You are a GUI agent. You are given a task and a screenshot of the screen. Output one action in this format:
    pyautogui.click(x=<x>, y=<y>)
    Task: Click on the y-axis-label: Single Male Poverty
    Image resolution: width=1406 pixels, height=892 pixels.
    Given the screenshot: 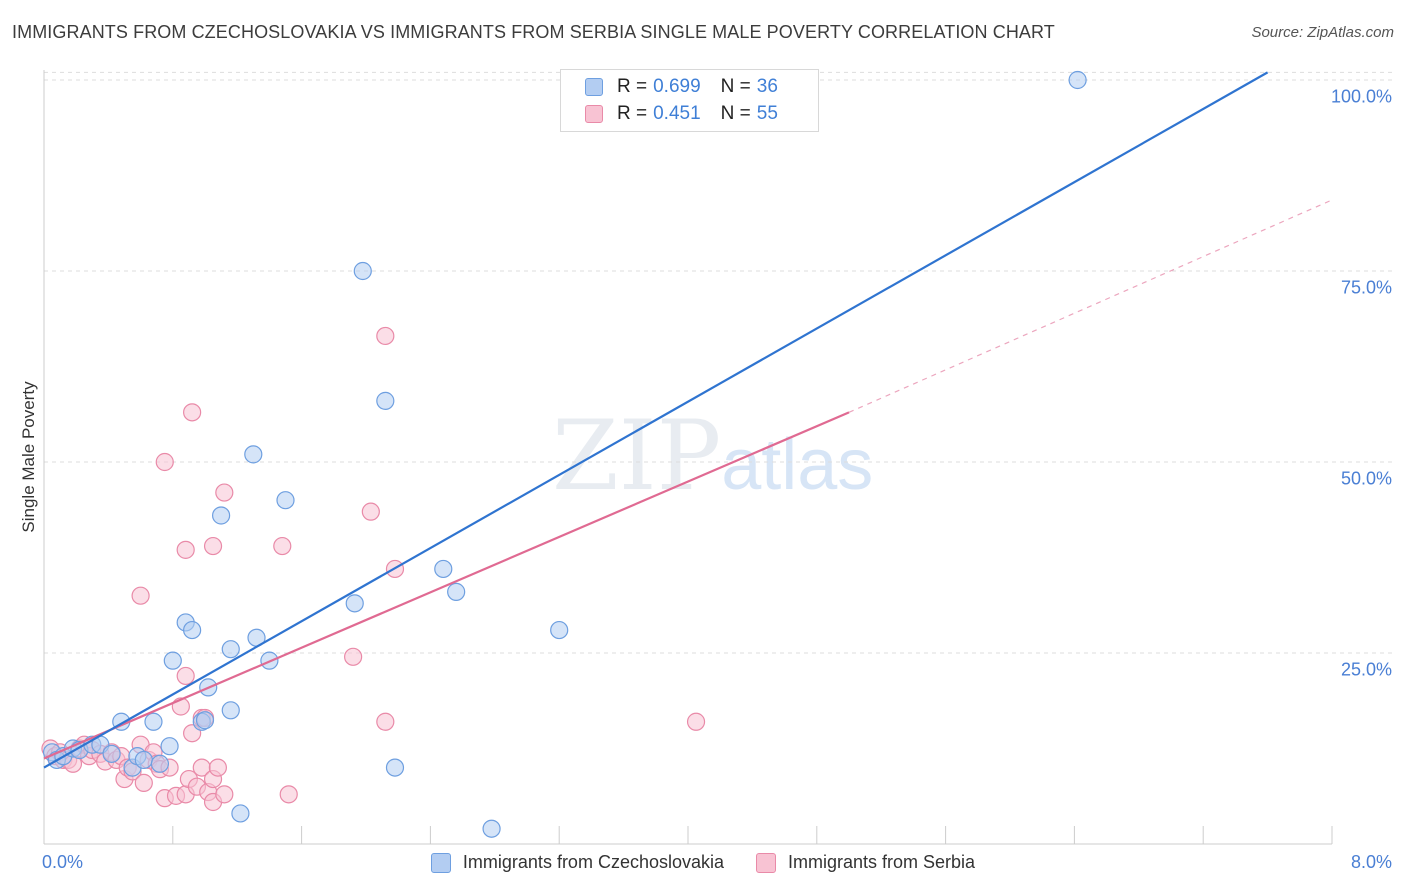 What is the action you would take?
    pyautogui.click(x=28, y=457)
    